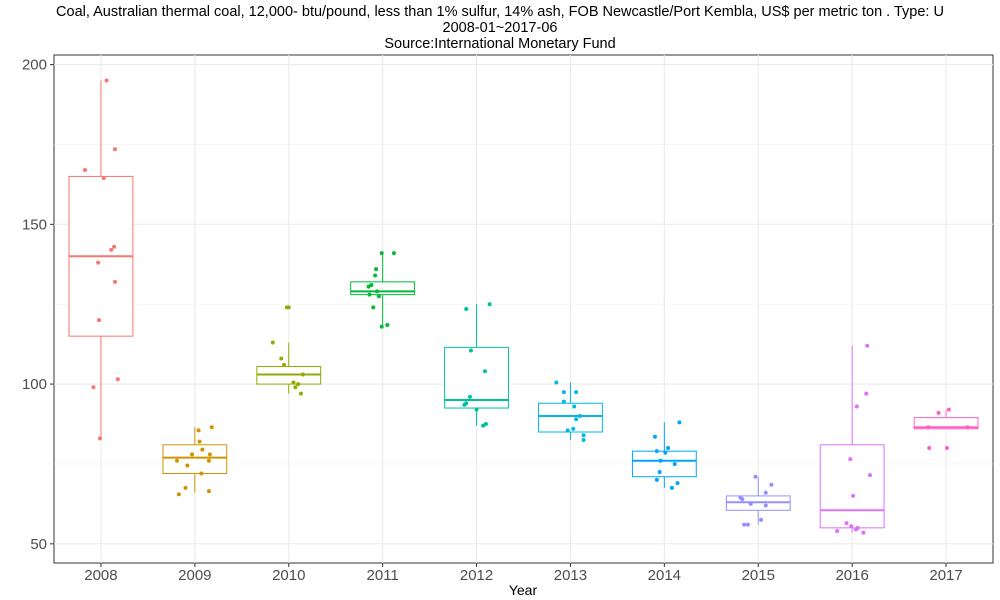 The width and height of the screenshot is (1000, 600). I want to click on box-2008, so click(101, 259).